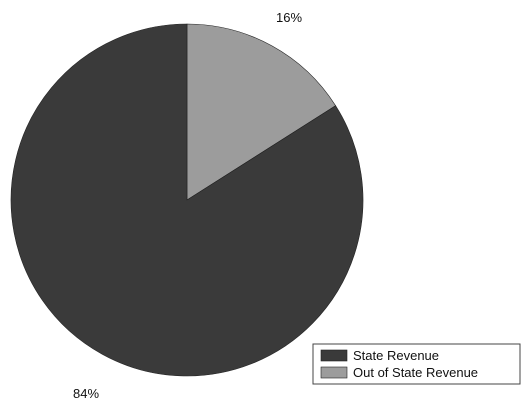 The width and height of the screenshot is (523, 409). I want to click on pie-label-state-revenue: 84%, so click(86, 393).